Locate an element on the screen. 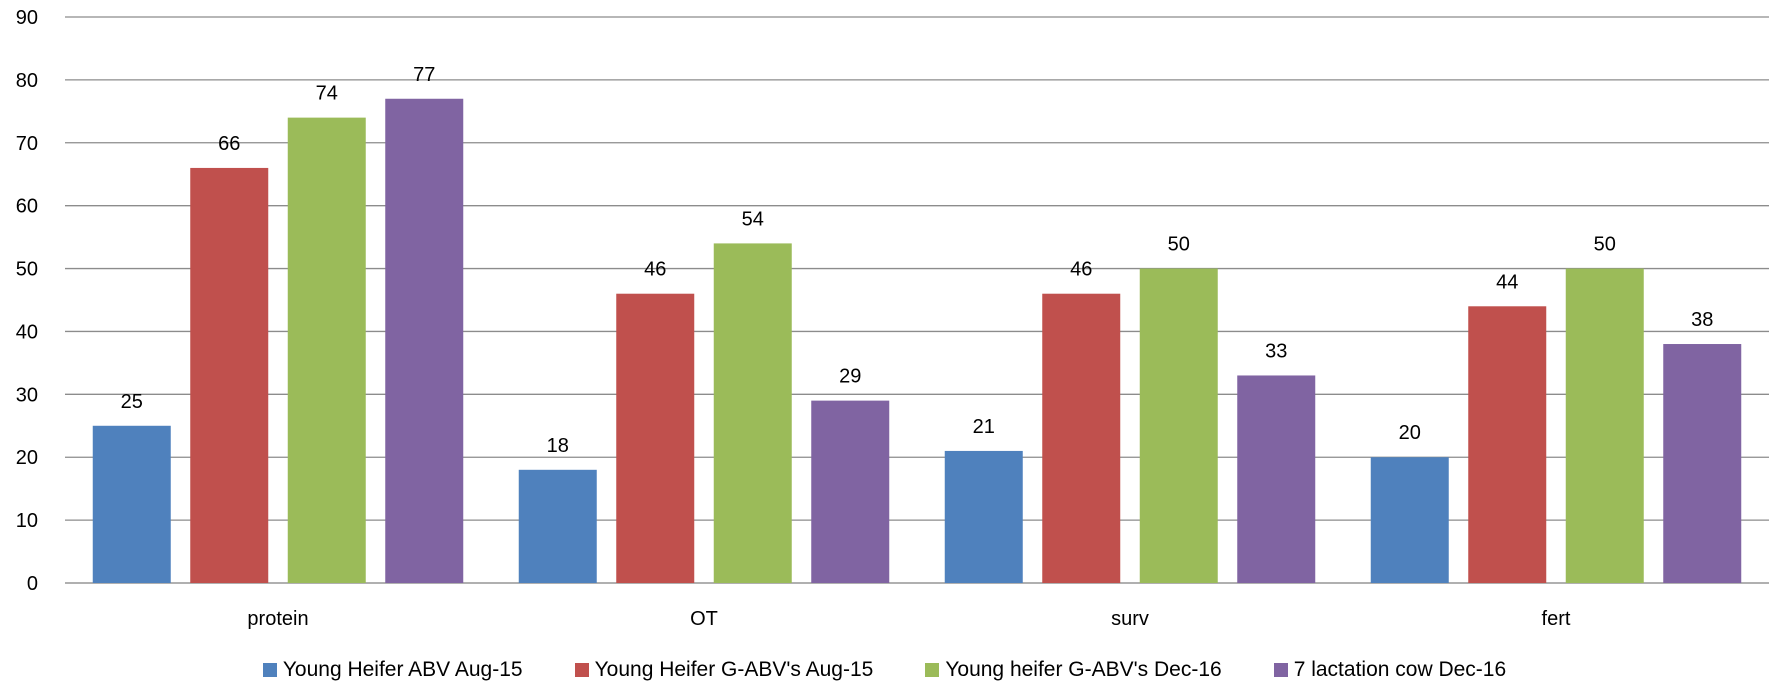 The width and height of the screenshot is (1769, 687). y-tick-label: 10 is located at coordinates (27, 521).